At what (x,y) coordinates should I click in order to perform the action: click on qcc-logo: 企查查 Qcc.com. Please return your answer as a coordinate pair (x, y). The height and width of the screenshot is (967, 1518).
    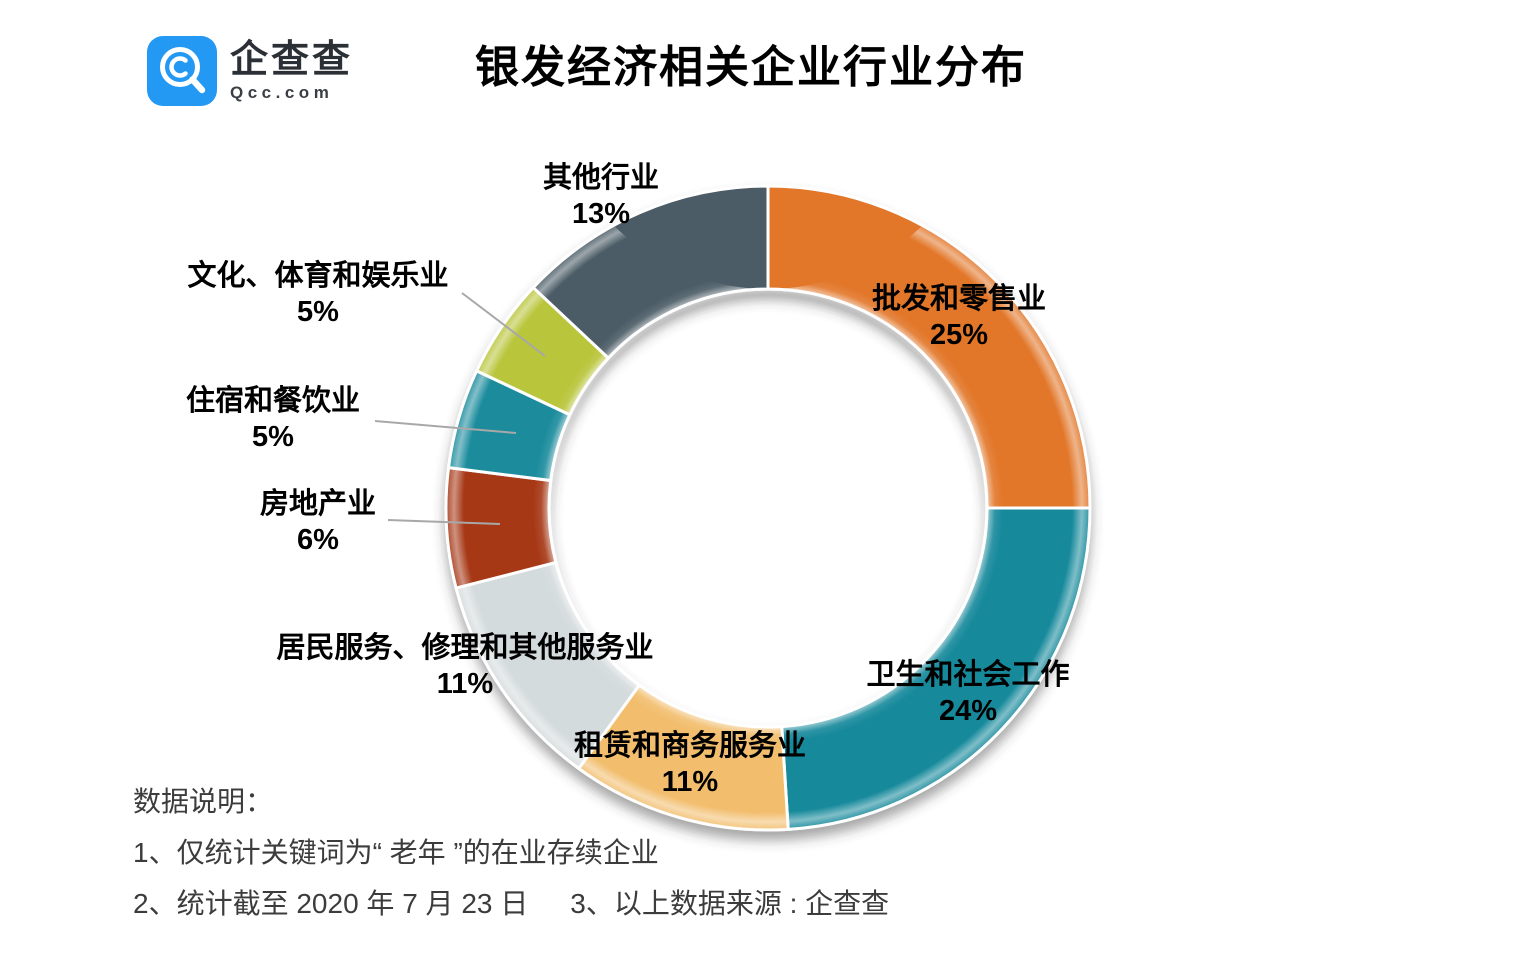
    Looking at the image, I should click on (250, 71).